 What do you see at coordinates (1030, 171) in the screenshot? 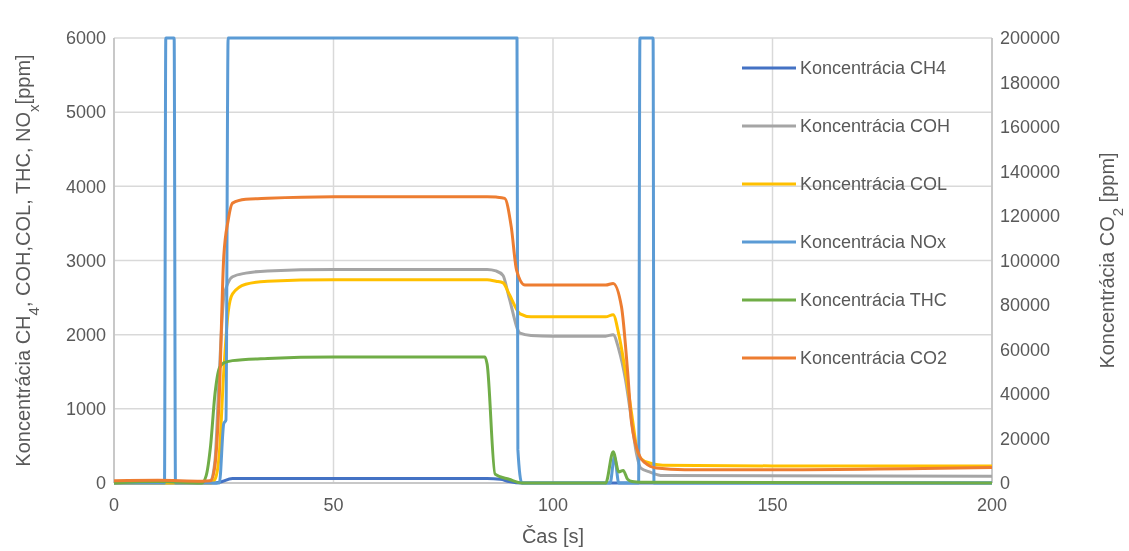
I see `y2-tick-label: 140000` at bounding box center [1030, 171].